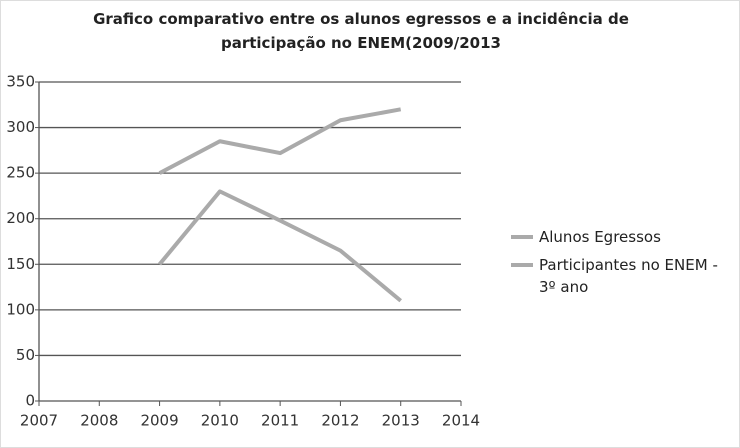  Describe the element at coordinates (39, 421) in the screenshot. I see `x-tick-label: 2007` at that location.